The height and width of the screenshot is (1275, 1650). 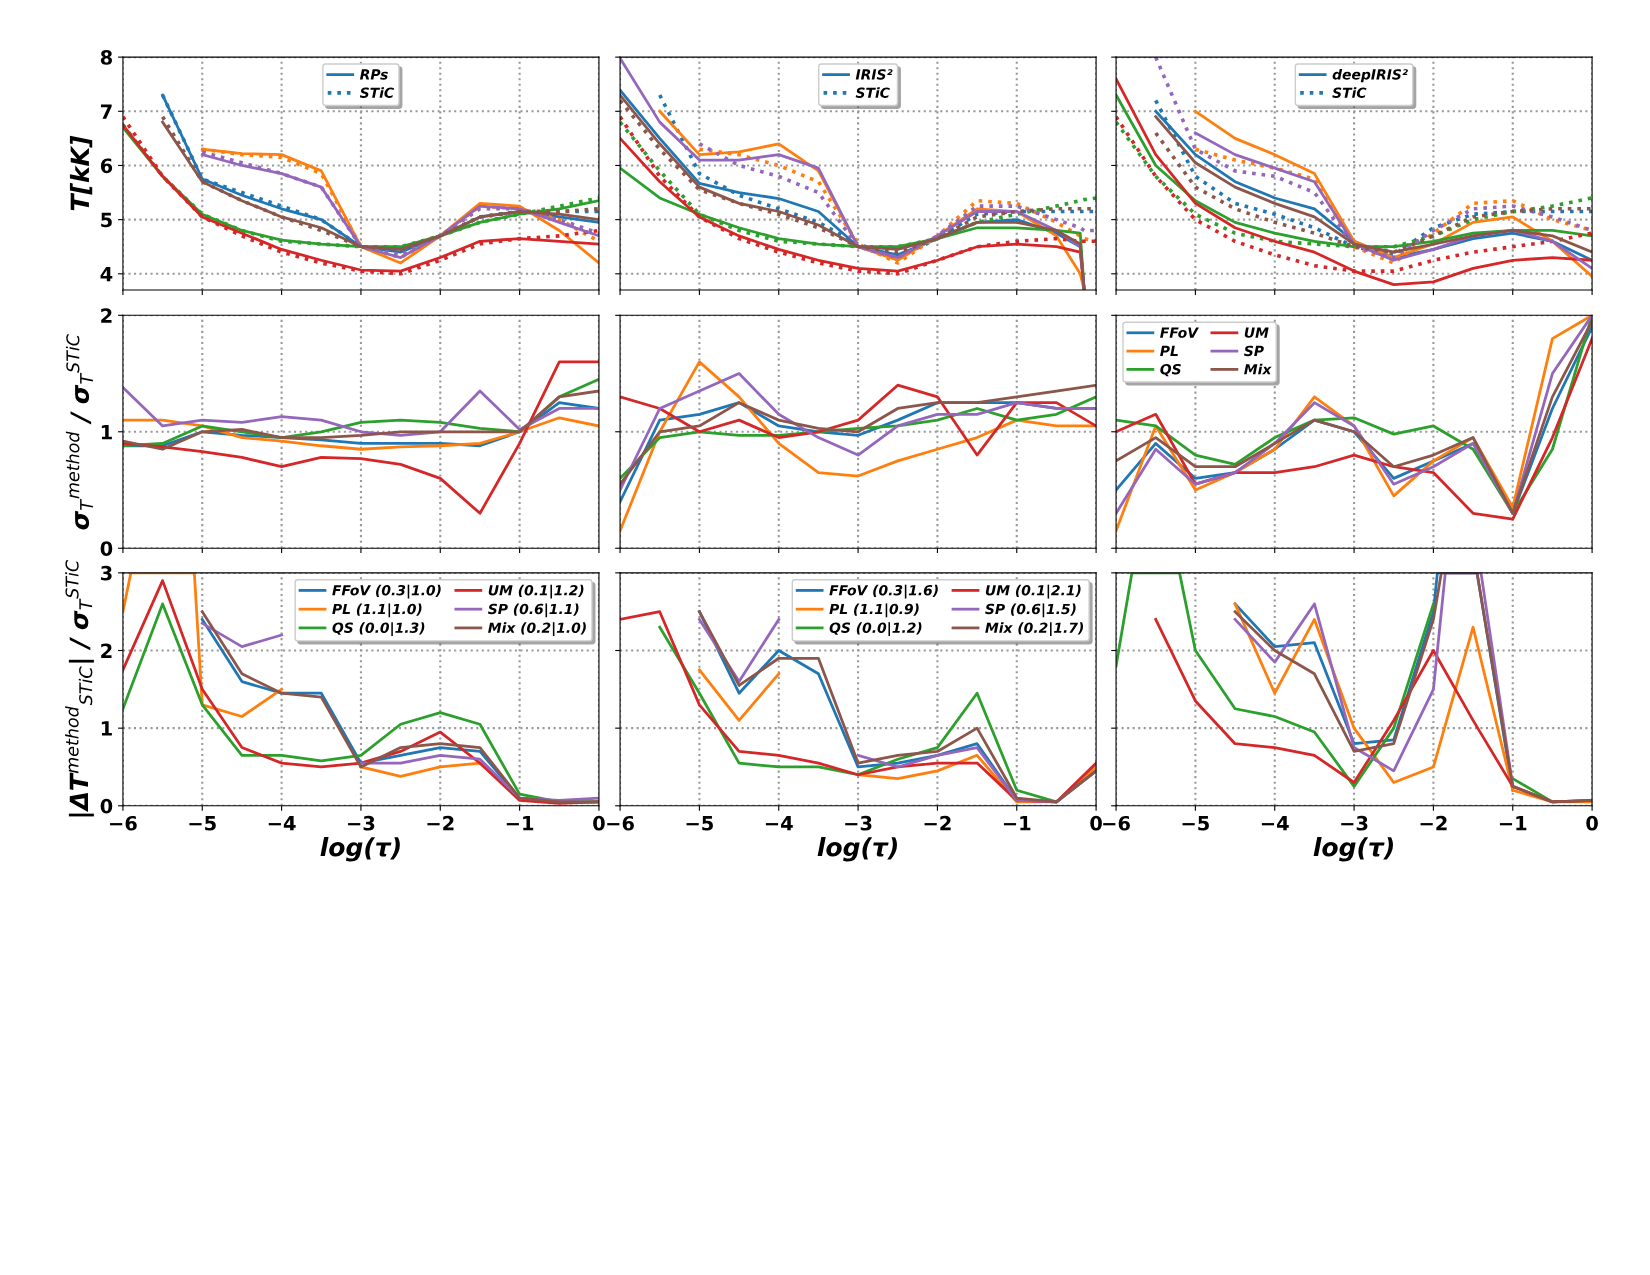 I want to click on legend-label: Mix (0.2|1.7), so click(x=1034, y=629).